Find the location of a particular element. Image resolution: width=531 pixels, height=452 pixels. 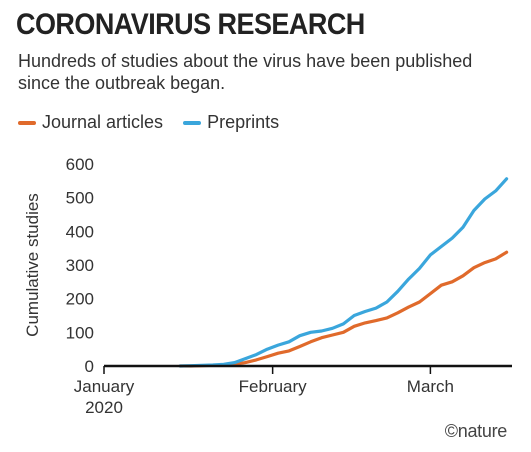

legend-label-journal: Journal articles is located at coordinates (103, 122).